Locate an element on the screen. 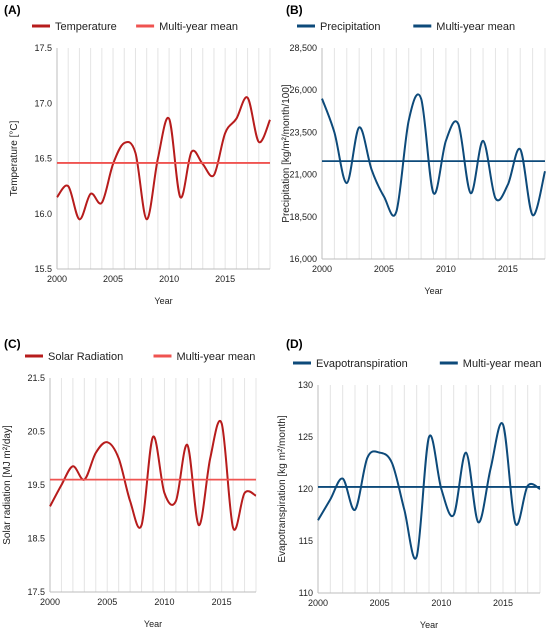 The height and width of the screenshot is (633, 550). y-axis-title: Precipitation [kg/m²/month/100] is located at coordinates (286, 153).